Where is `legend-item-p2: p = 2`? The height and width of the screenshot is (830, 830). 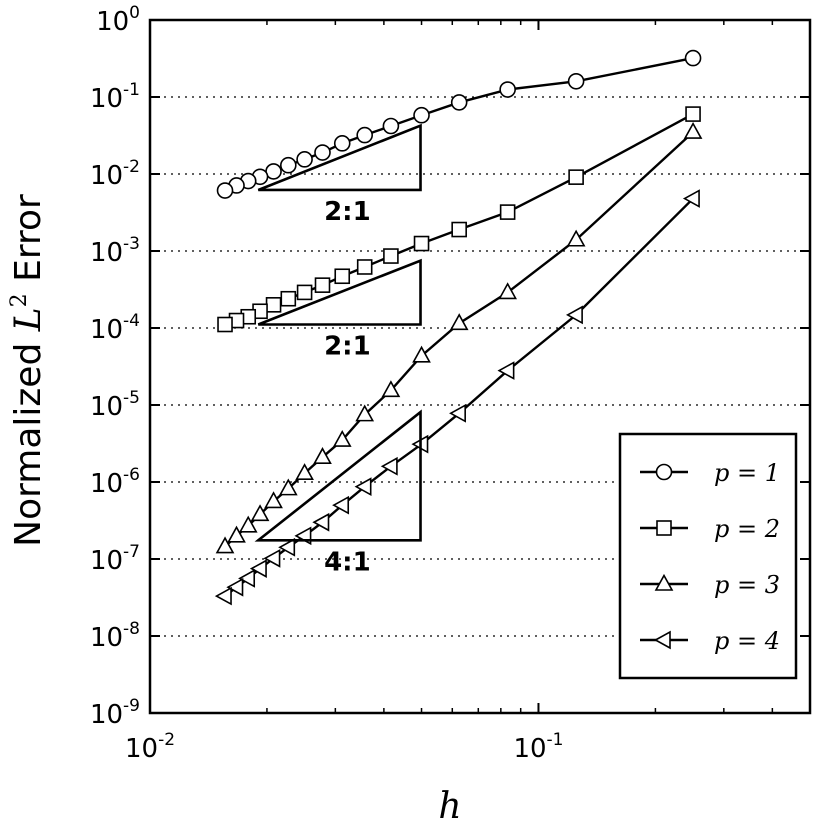 legend-item-p2: p = 2 is located at coordinates (710, 529).